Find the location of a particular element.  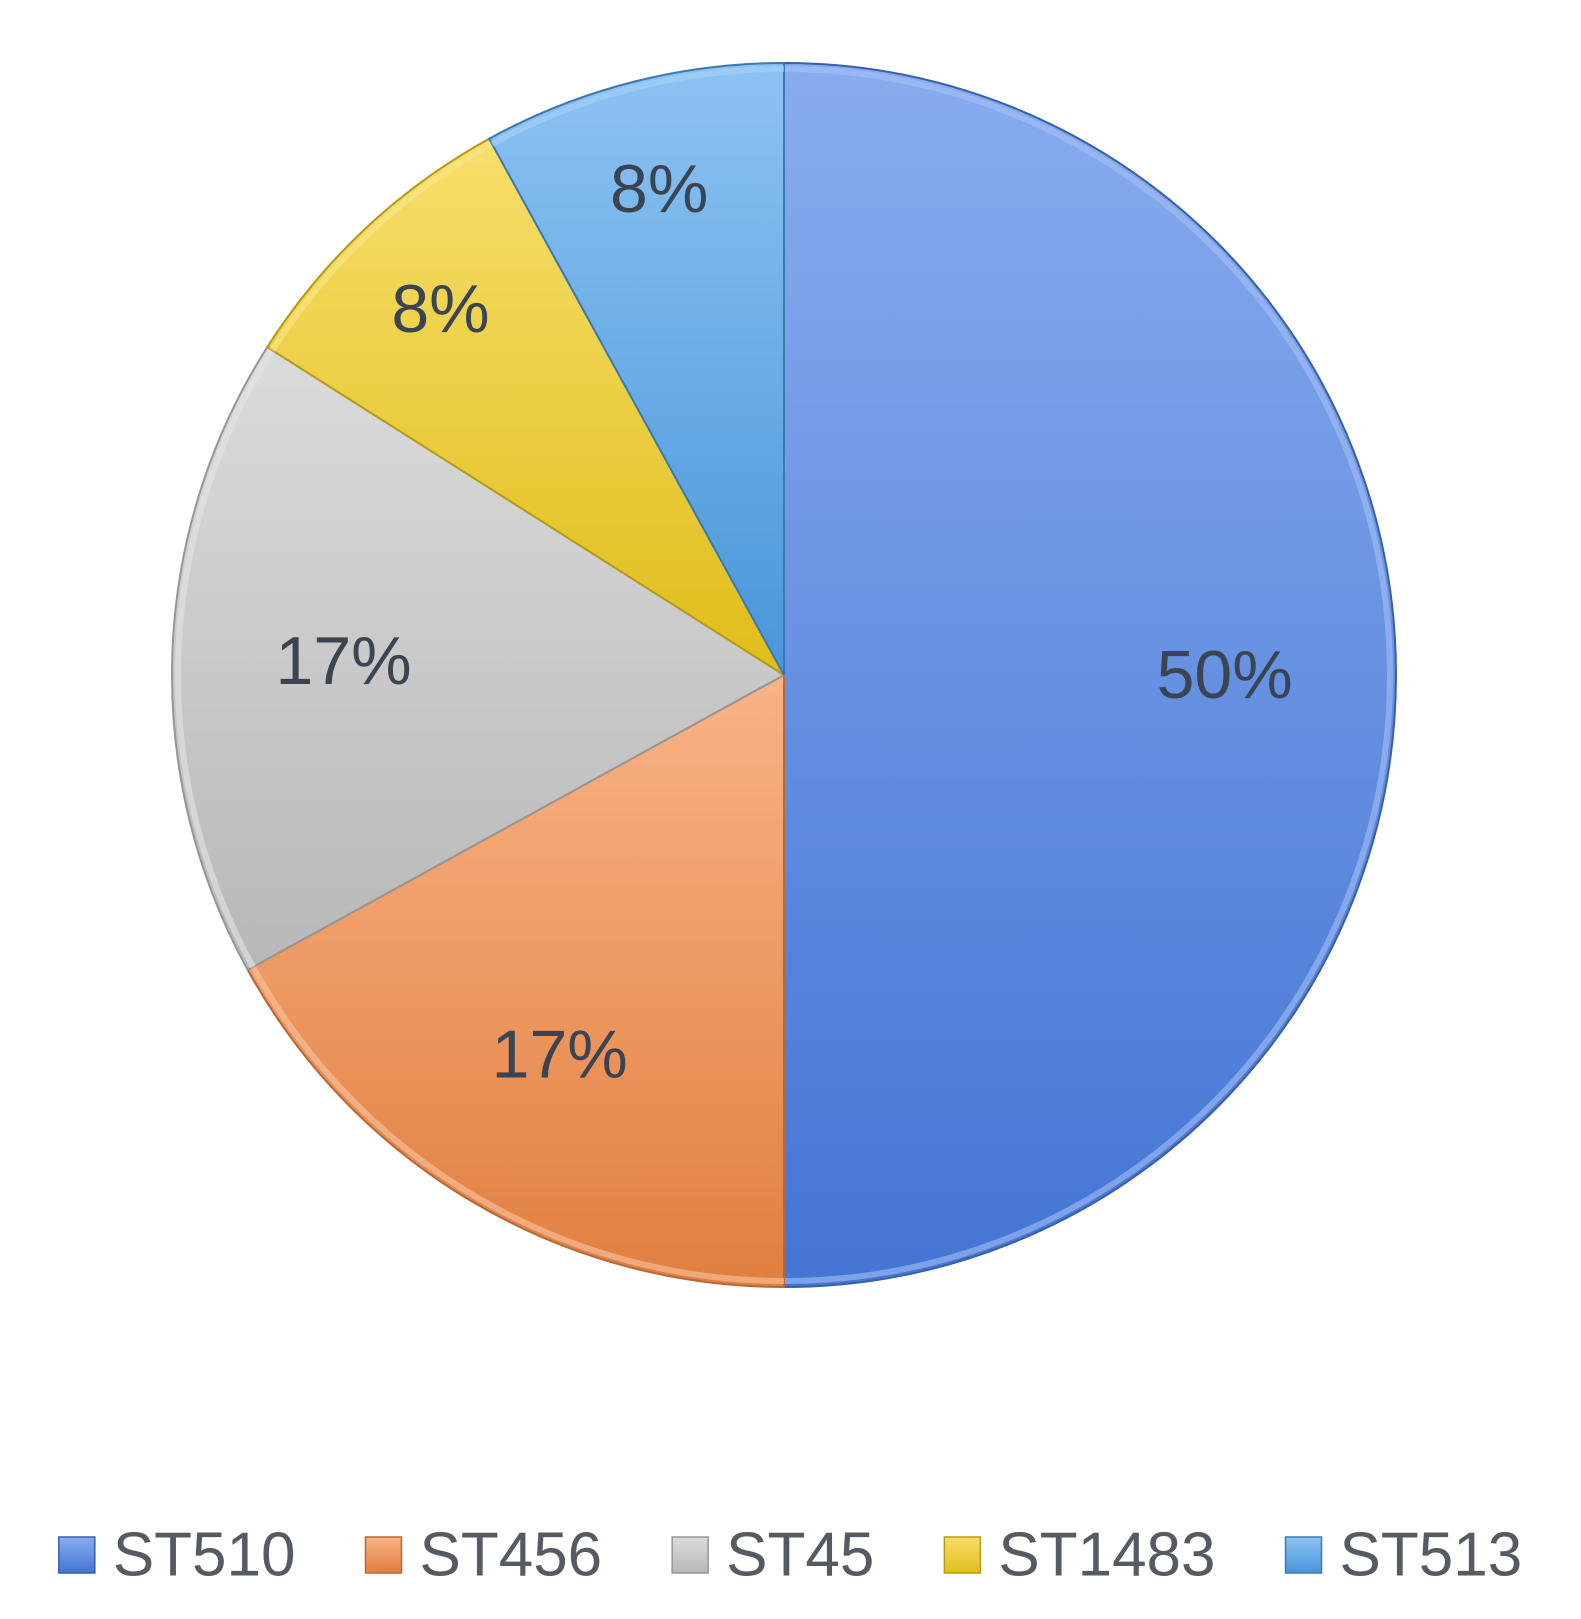

legend-item-st456: ST456 is located at coordinates (483, 1555).